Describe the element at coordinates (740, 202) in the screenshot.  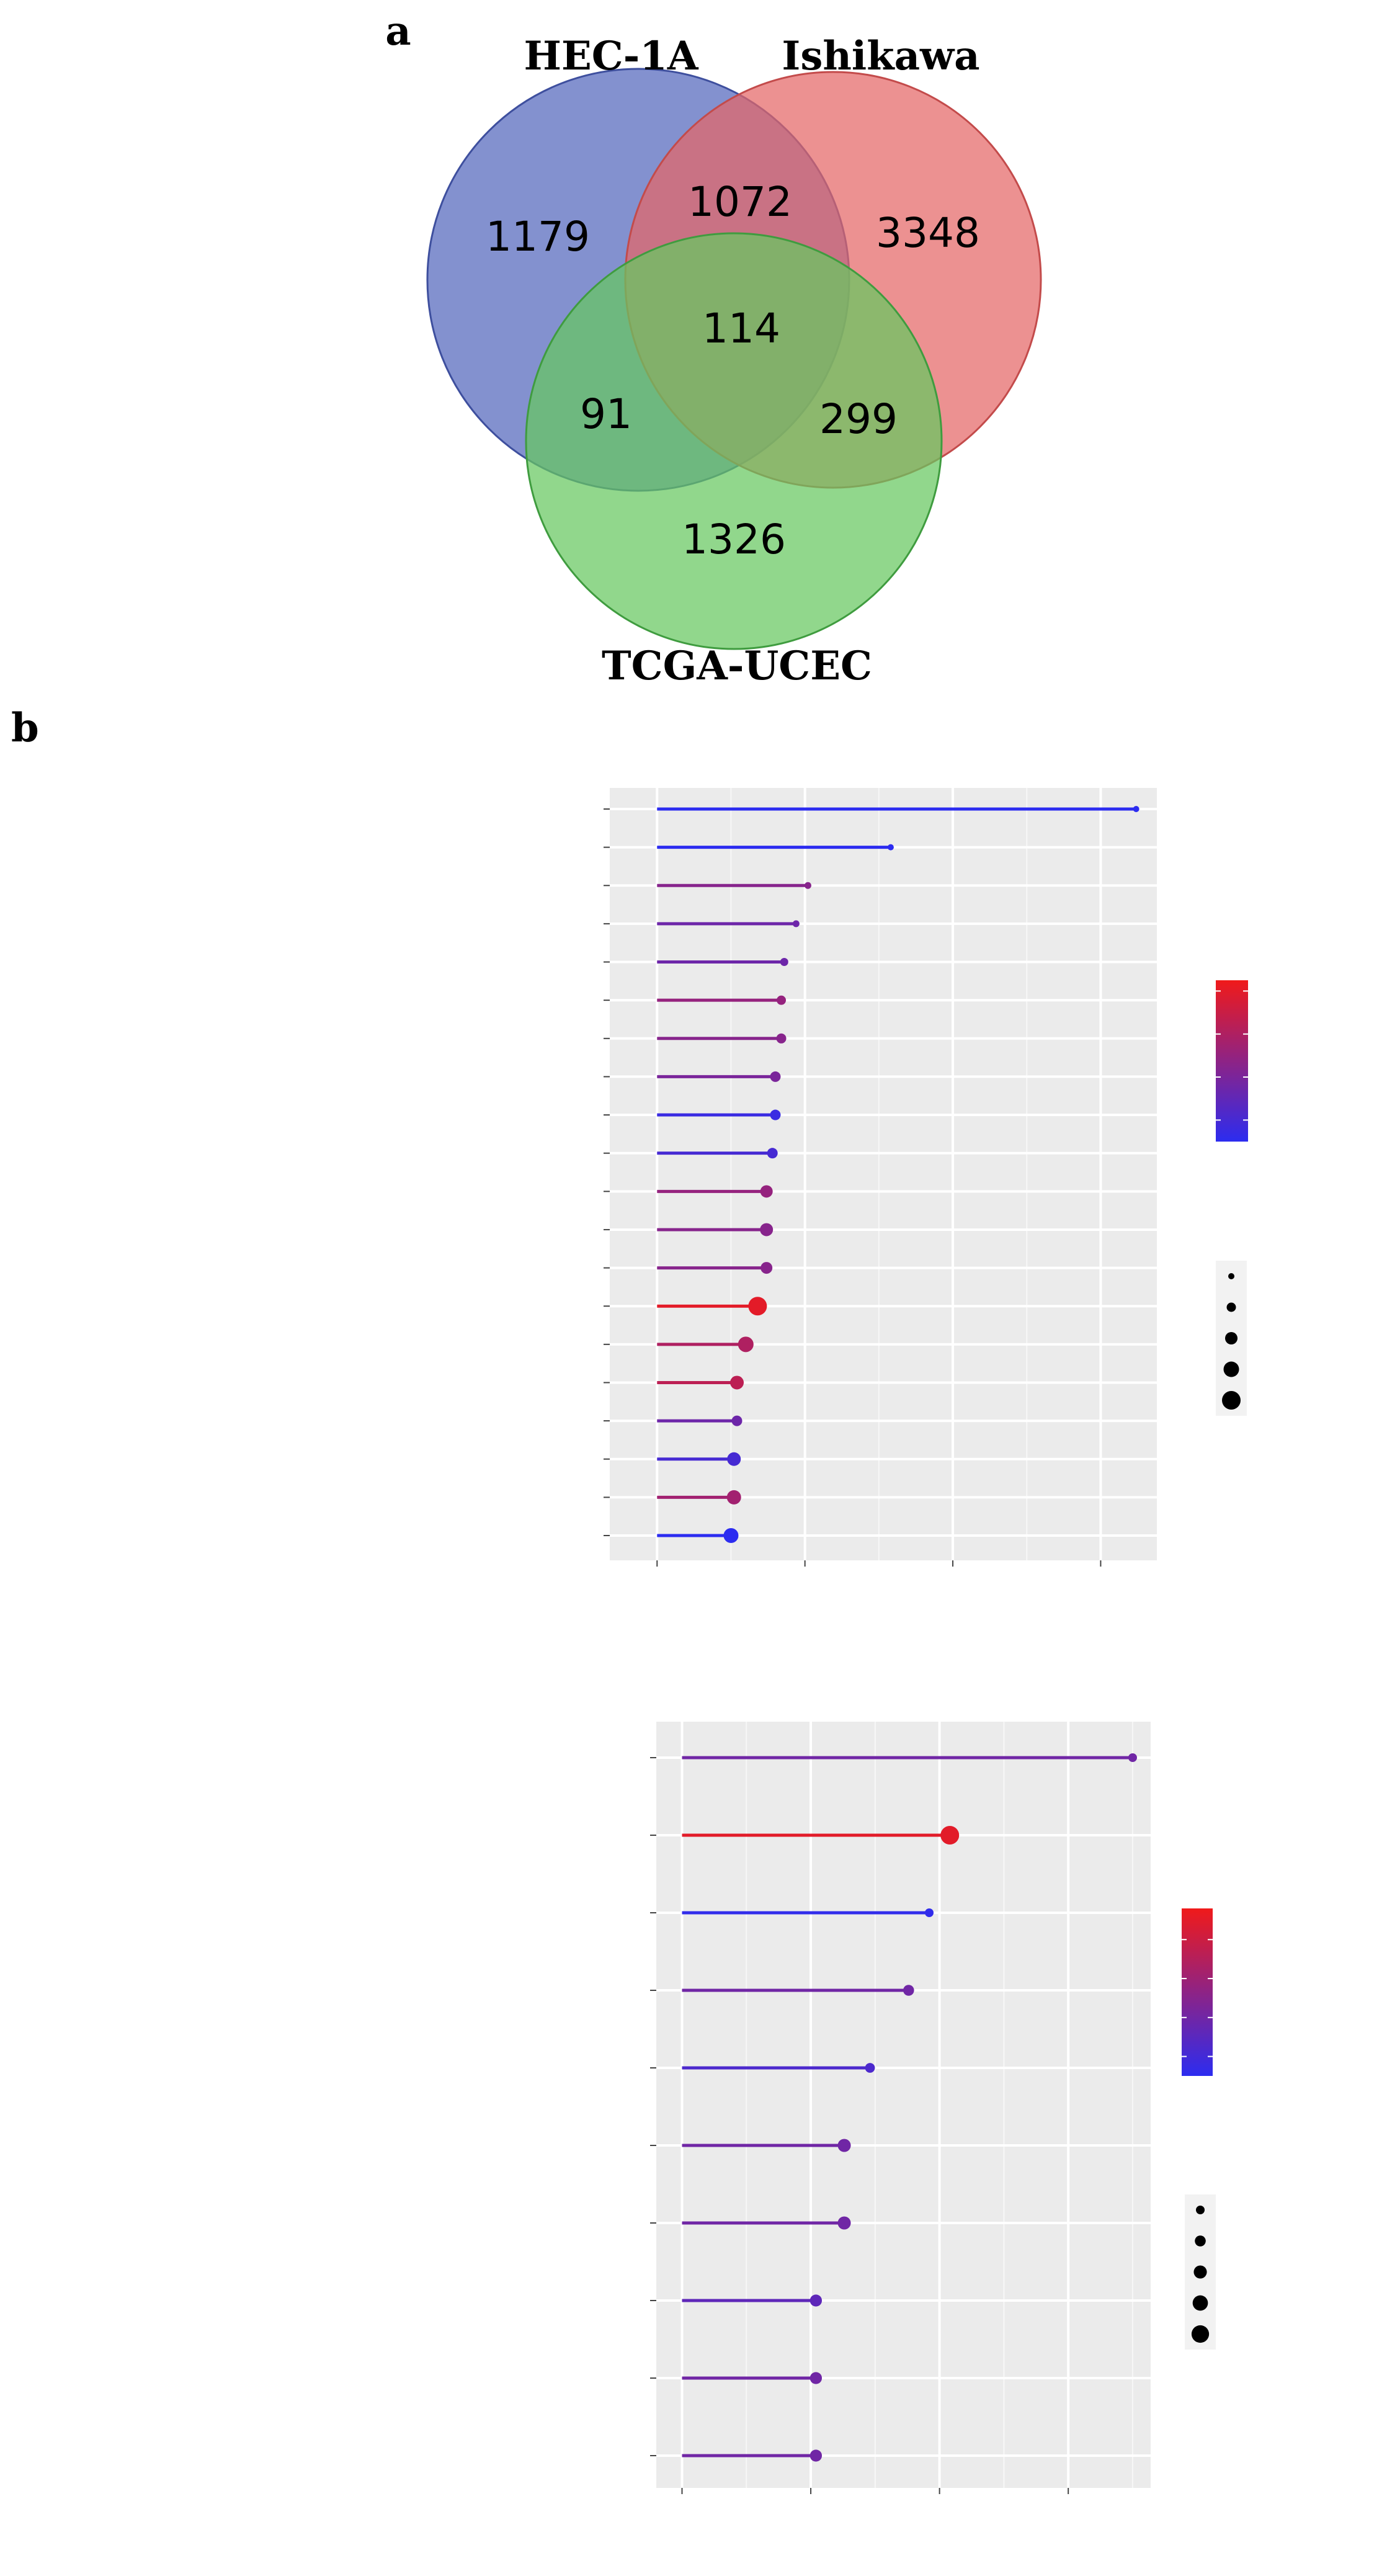
I see `venn-count-hec-ishikawa: 1072` at that location.